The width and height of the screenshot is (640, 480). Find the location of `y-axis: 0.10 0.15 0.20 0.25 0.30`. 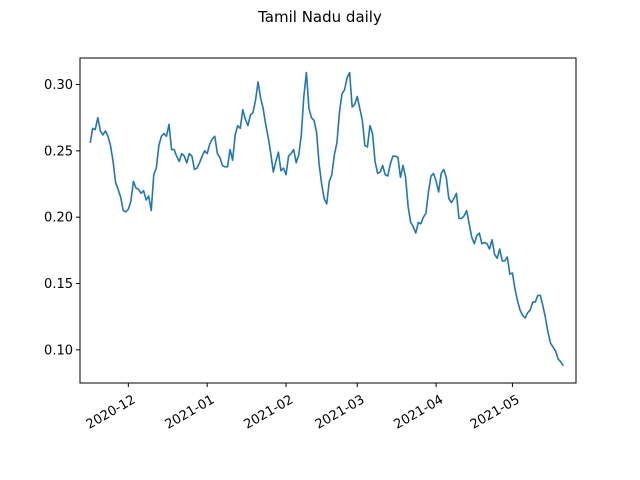

y-axis: 0.10 0.15 0.20 0.25 0.30 is located at coordinates (62, 218).